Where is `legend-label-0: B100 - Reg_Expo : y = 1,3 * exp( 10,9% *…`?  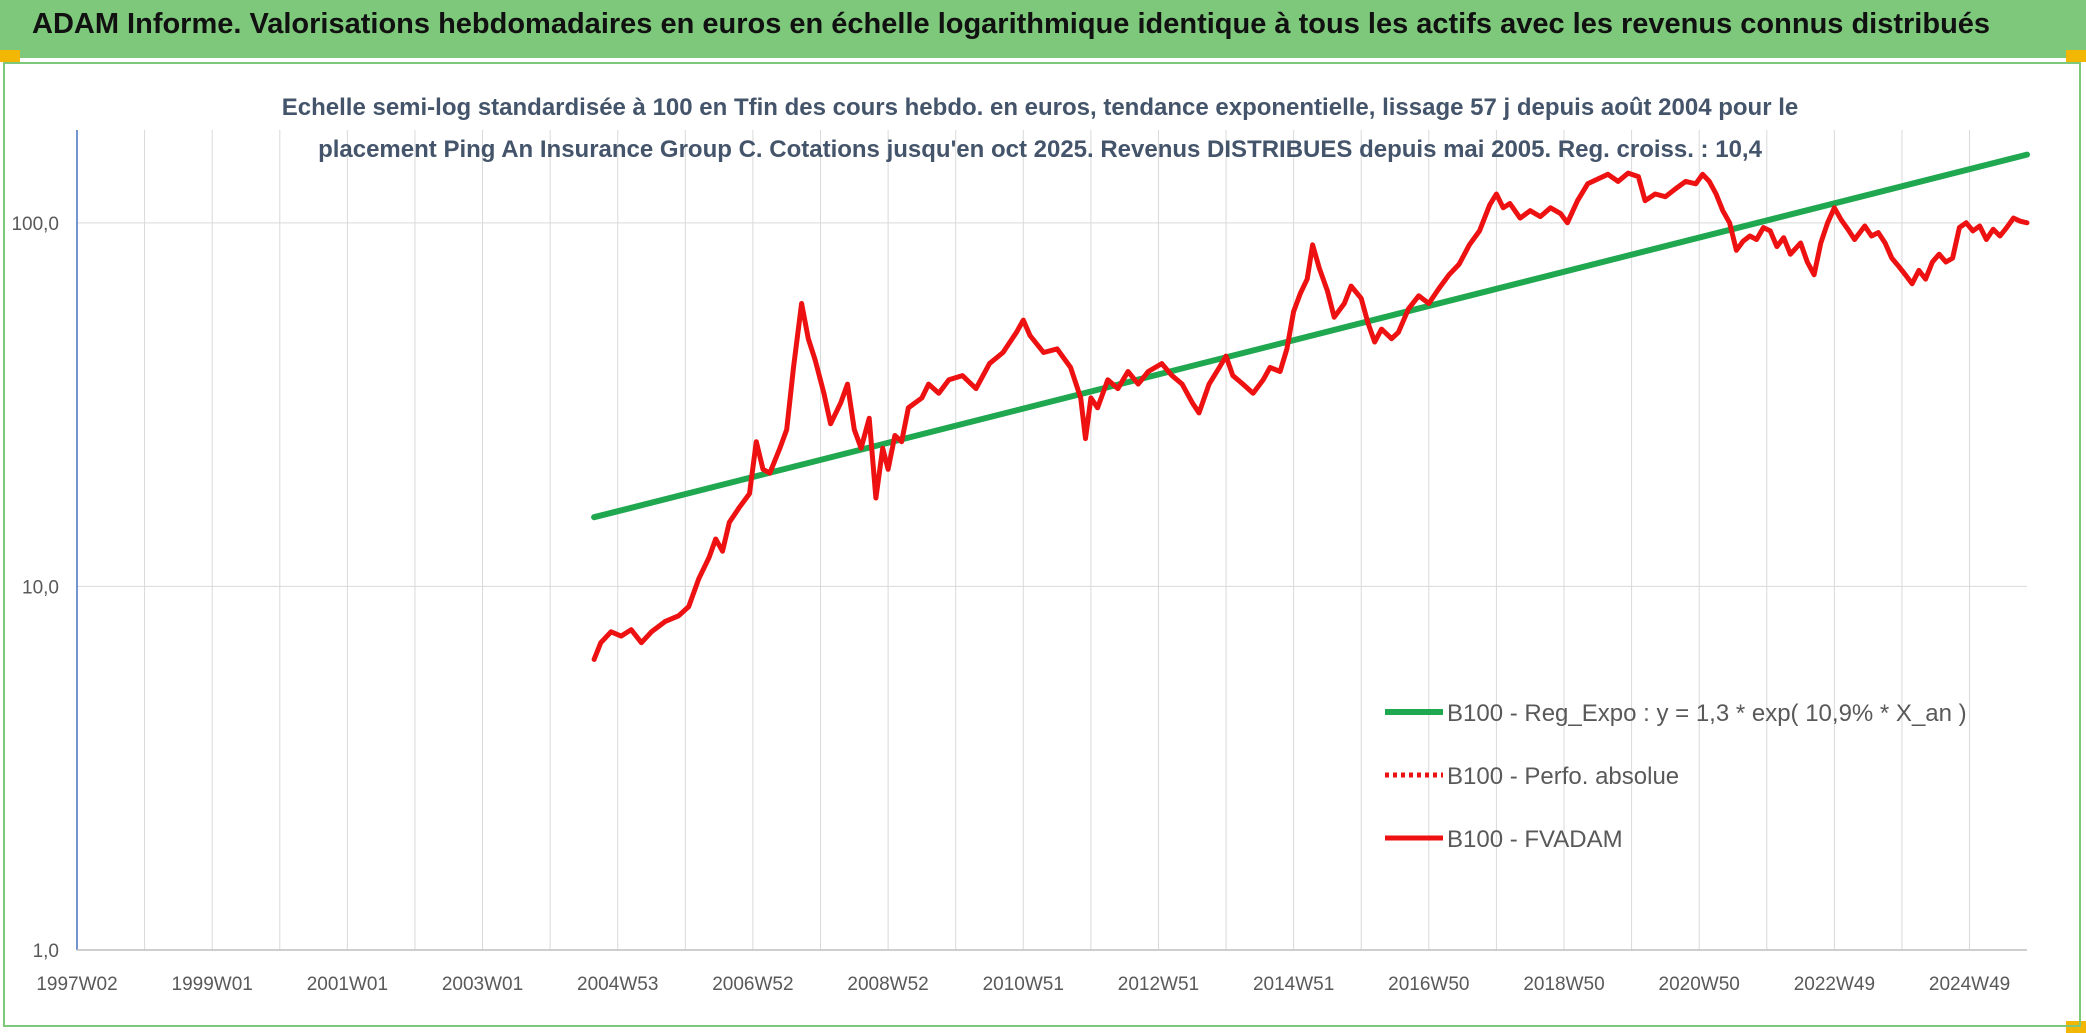 legend-label-0: B100 - Reg_Expo : y = 1,3 * exp( 10,9% *… is located at coordinates (1707, 713).